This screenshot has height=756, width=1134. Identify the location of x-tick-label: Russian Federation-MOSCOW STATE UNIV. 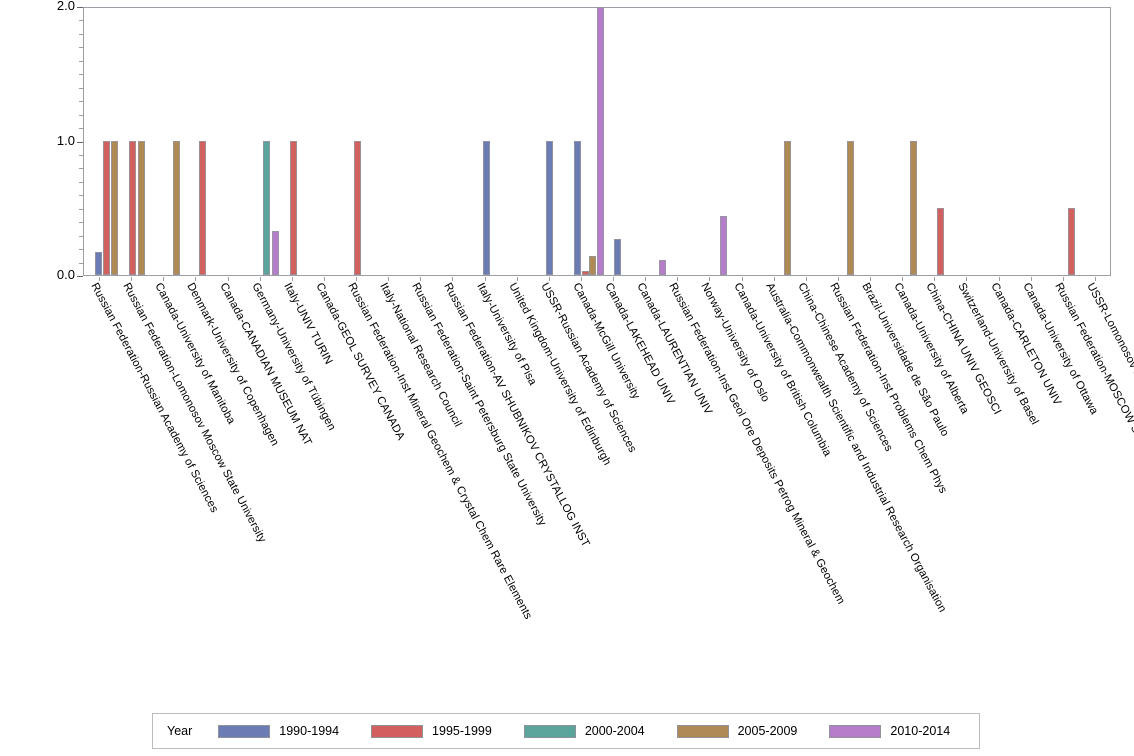
(1093, 384).